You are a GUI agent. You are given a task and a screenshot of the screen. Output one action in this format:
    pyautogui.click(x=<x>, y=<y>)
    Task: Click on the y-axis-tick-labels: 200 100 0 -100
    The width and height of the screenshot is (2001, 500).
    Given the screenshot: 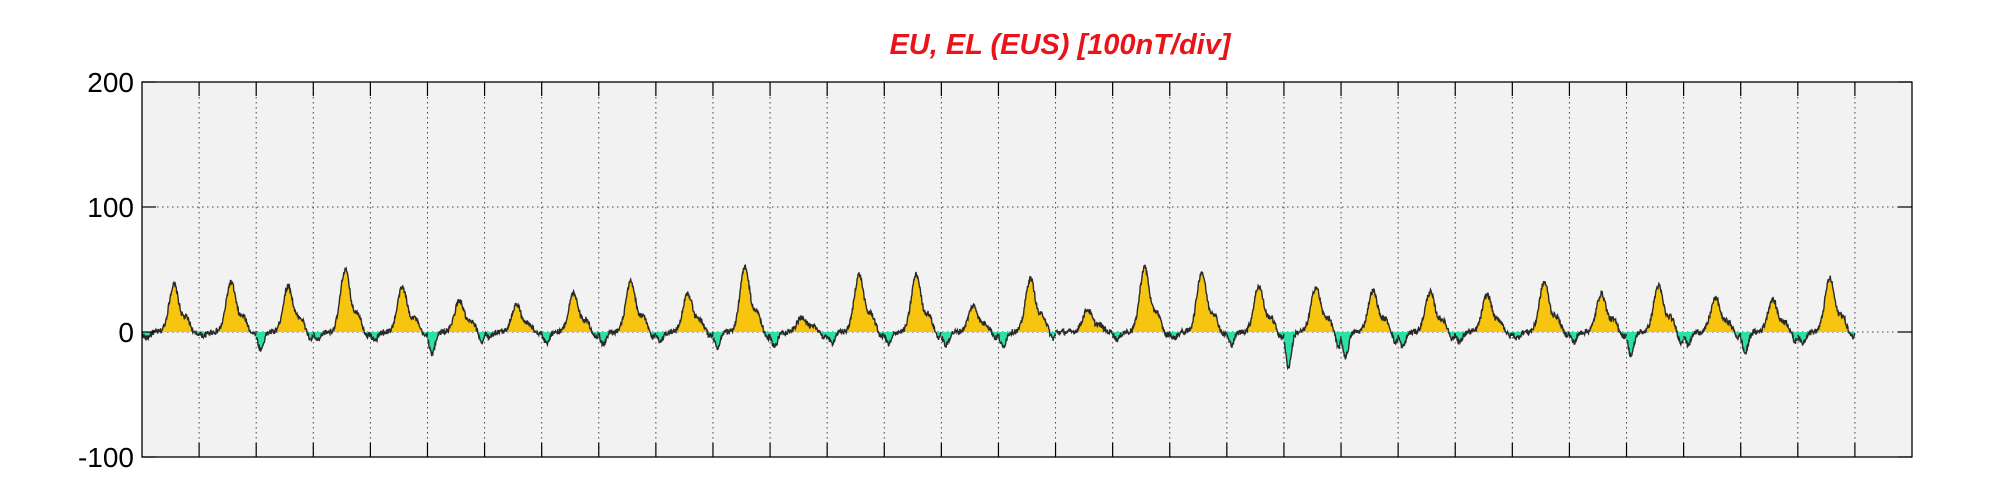 What is the action you would take?
    pyautogui.click(x=106, y=270)
    